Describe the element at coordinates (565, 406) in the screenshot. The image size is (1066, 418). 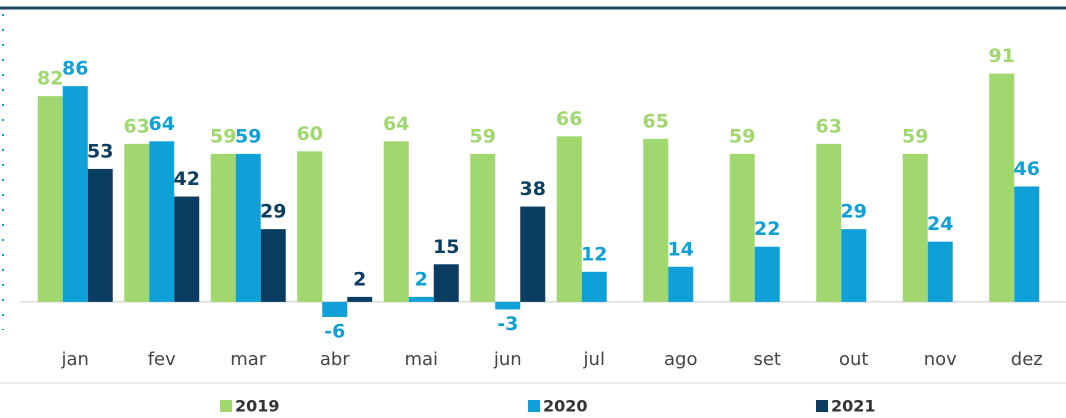
I see `legend-label: 2020` at that location.